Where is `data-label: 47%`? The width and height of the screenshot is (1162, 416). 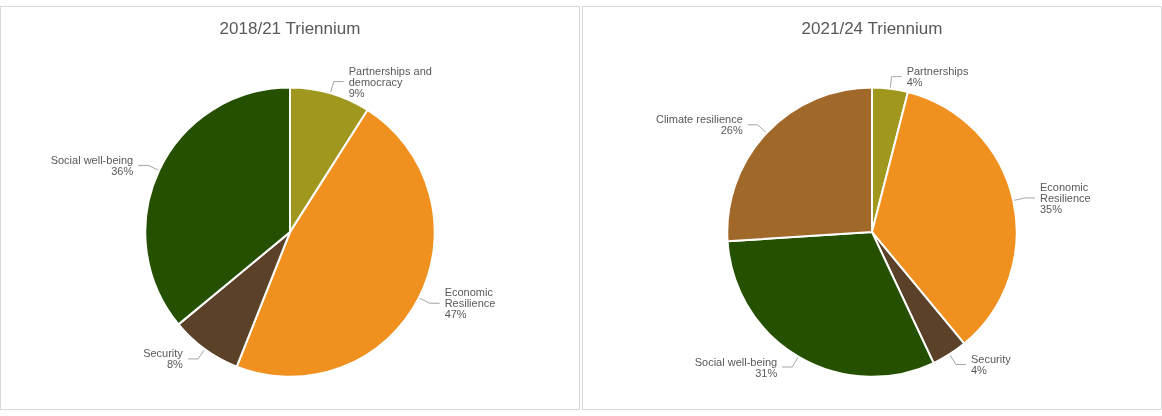 data-label: 47% is located at coordinates (455, 314).